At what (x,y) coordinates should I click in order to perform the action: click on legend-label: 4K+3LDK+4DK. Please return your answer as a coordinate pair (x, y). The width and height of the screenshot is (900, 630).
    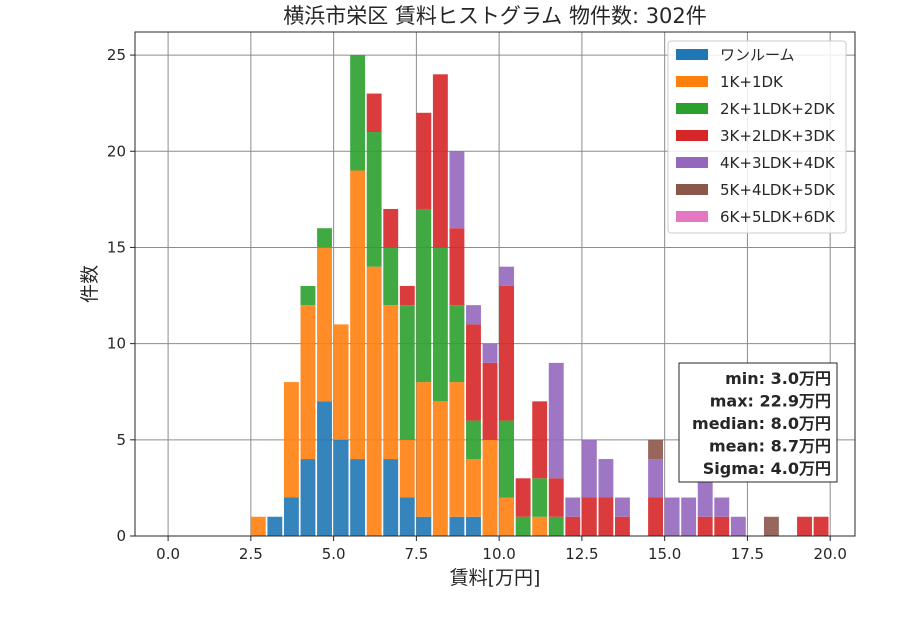
    Looking at the image, I should click on (778, 163).